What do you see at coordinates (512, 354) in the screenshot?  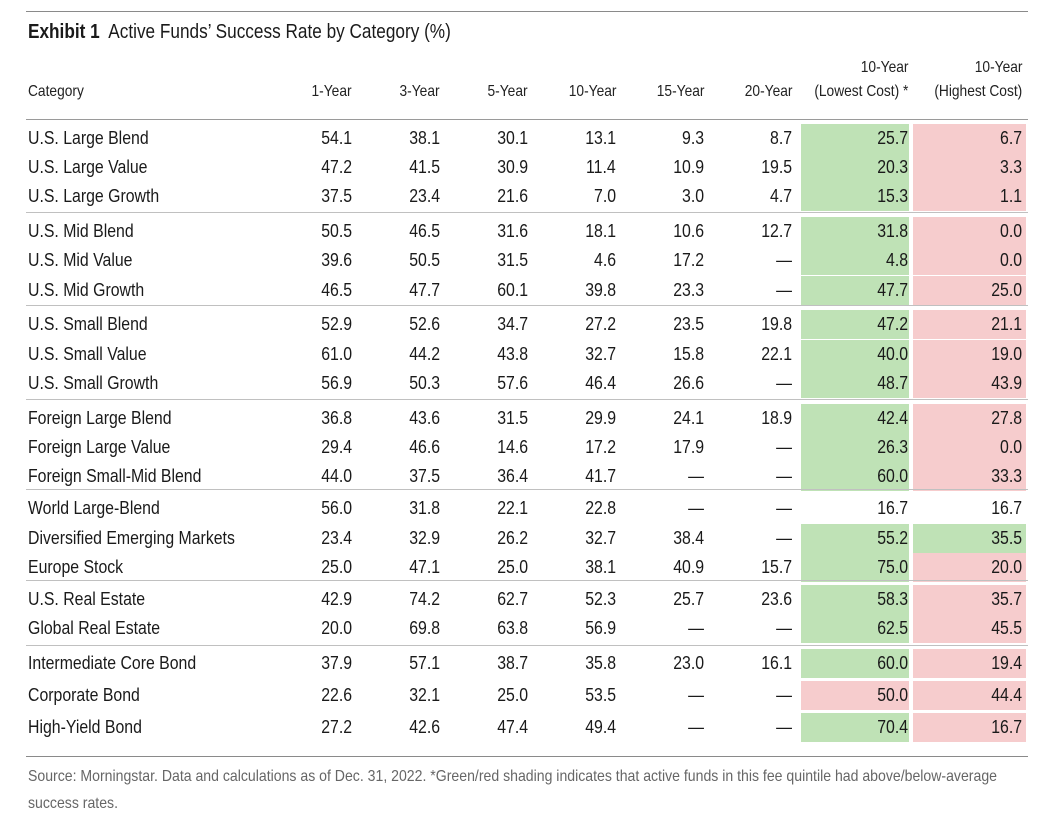 I see `row-value-text: 43.8` at bounding box center [512, 354].